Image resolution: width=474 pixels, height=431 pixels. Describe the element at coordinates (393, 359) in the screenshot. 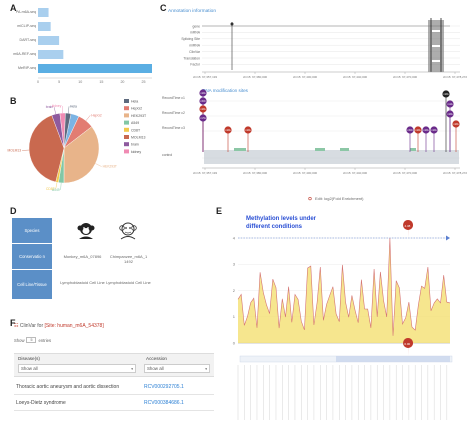

I see `zoom-slider-window` at that location.